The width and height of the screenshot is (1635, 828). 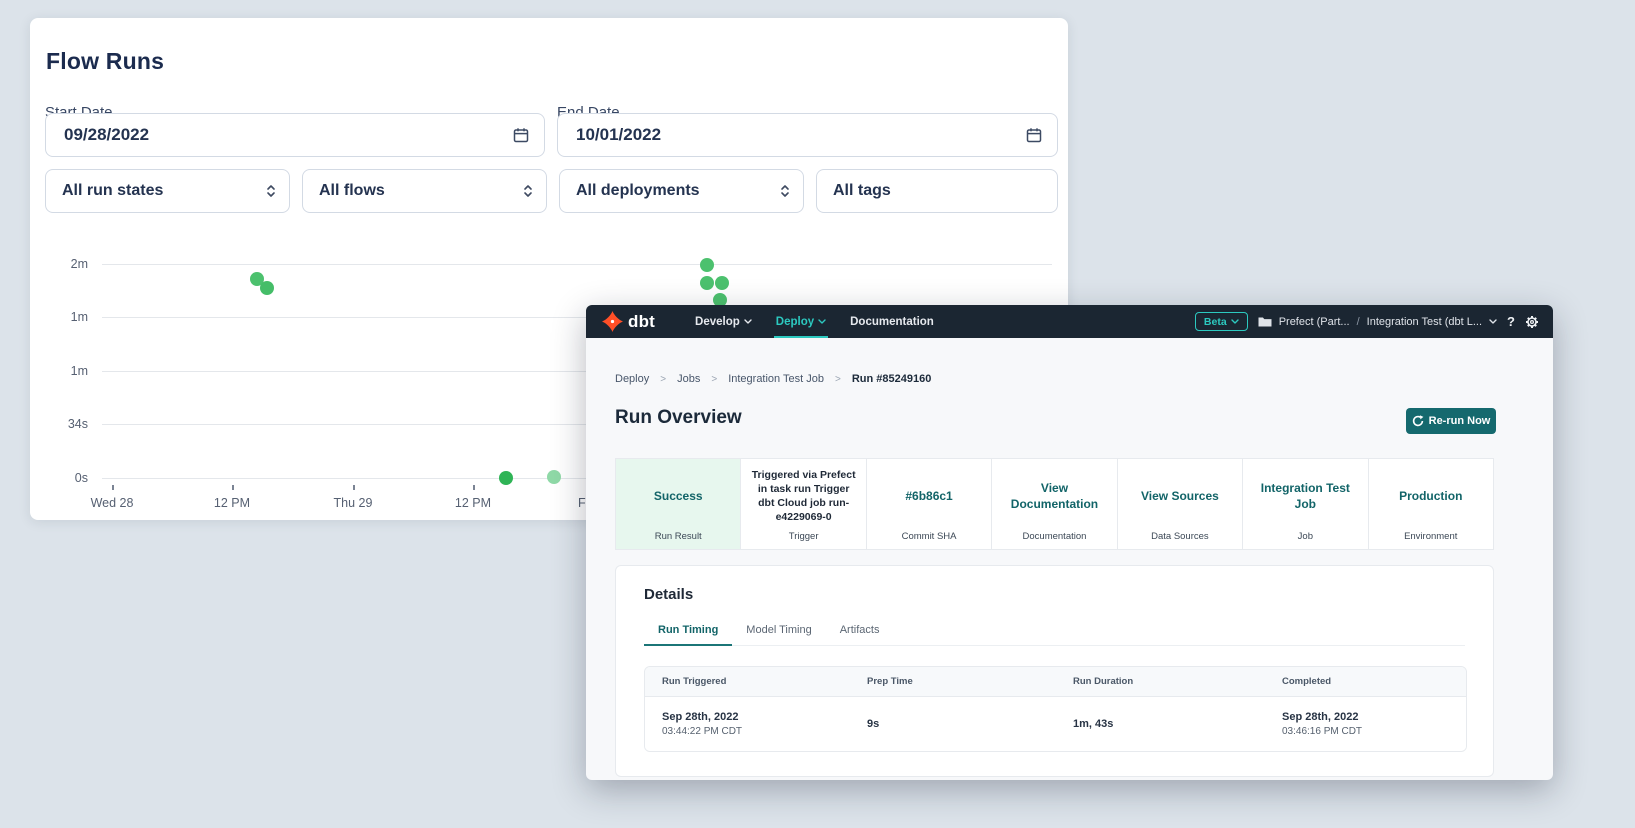 What do you see at coordinates (352, 190) in the screenshot?
I see `flows-value: All flows` at bounding box center [352, 190].